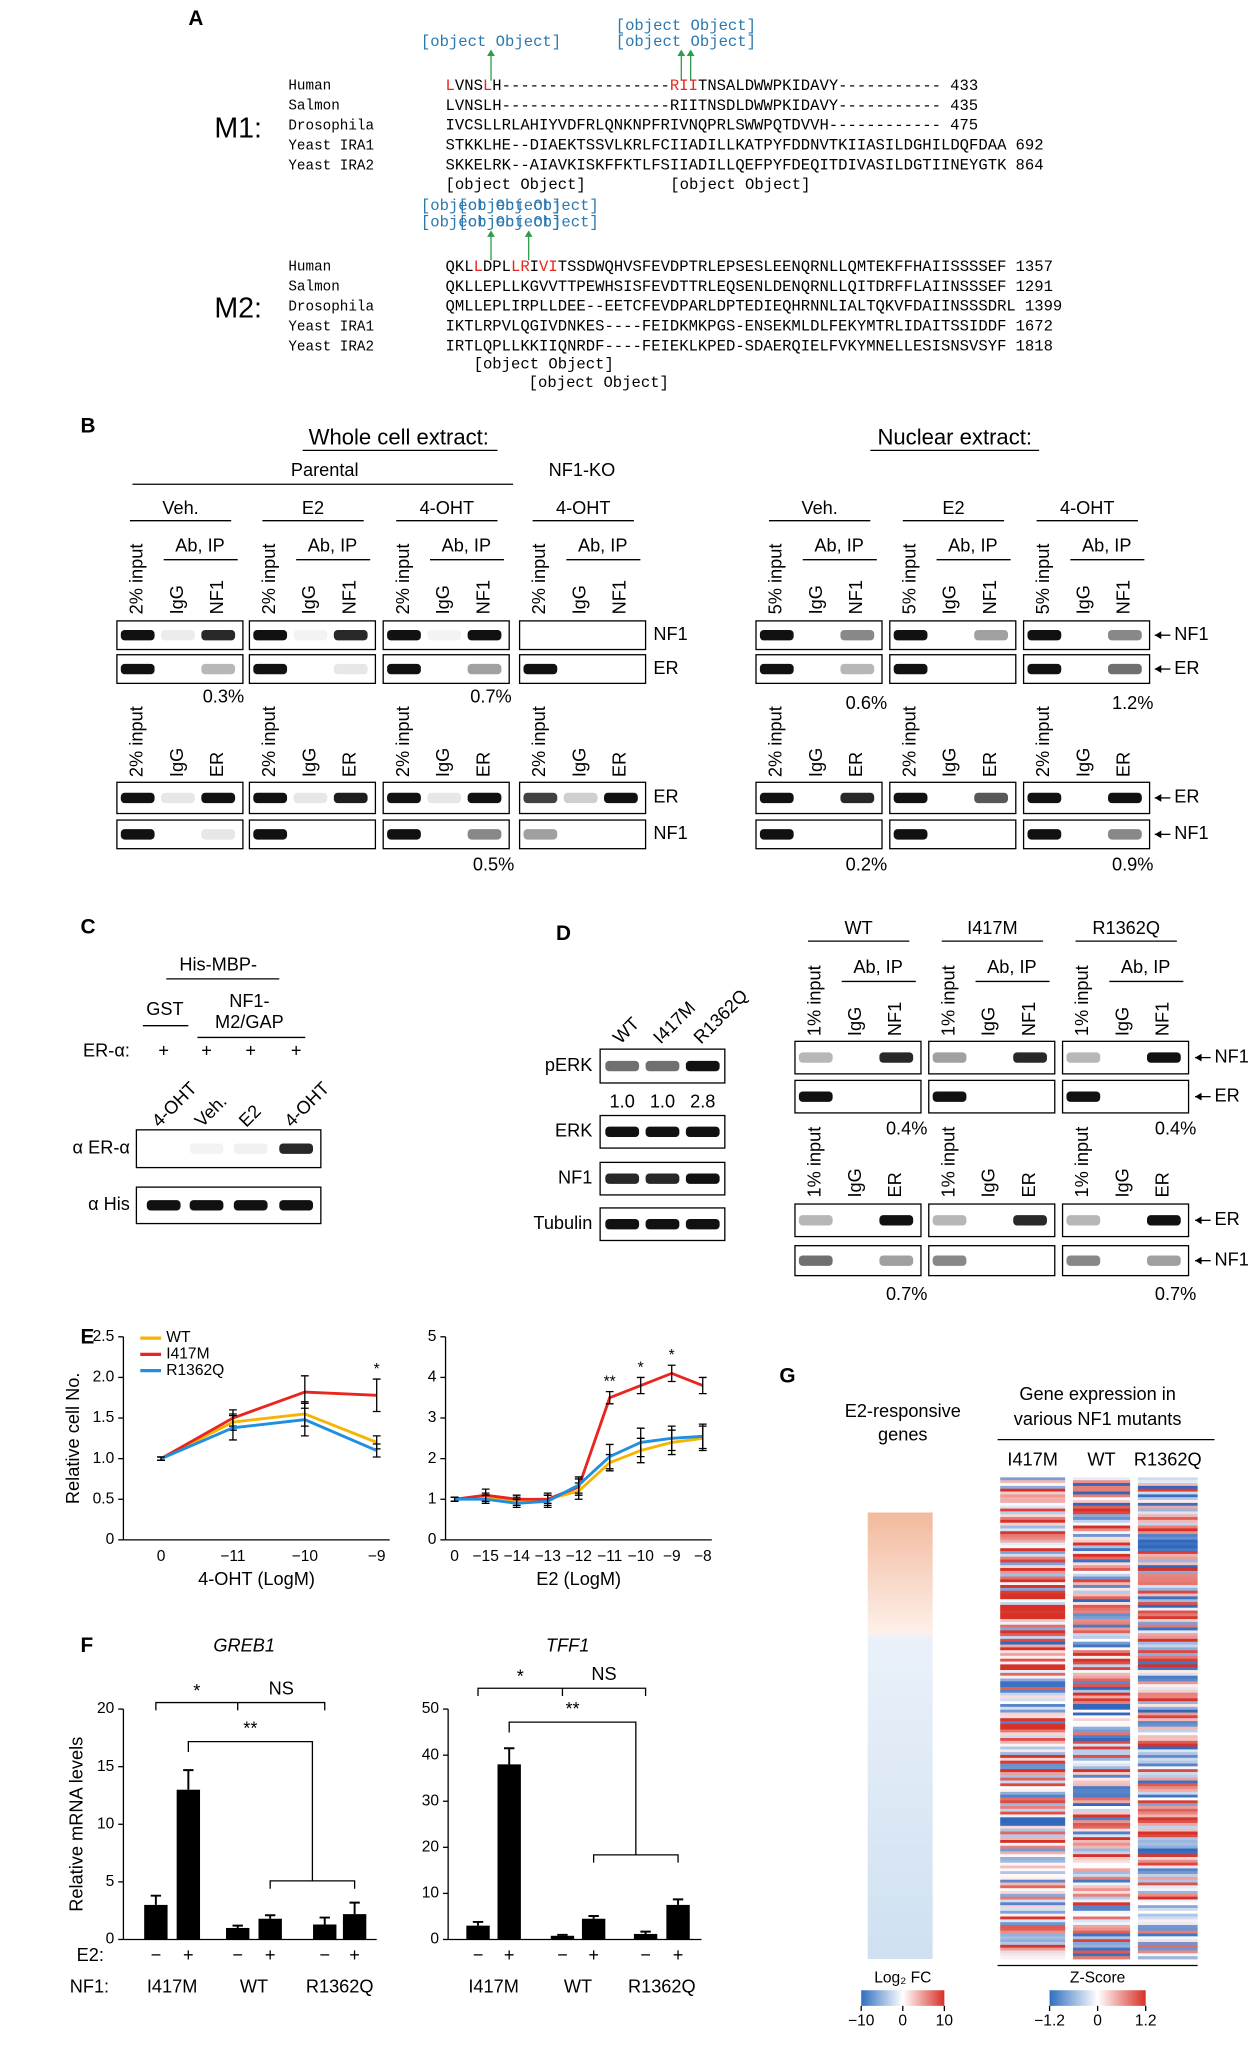 Image resolution: width=1260 pixels, height=2046 pixels. Describe the element at coordinates (1101, 1459) in the screenshot. I see `column-label: WT` at that location.